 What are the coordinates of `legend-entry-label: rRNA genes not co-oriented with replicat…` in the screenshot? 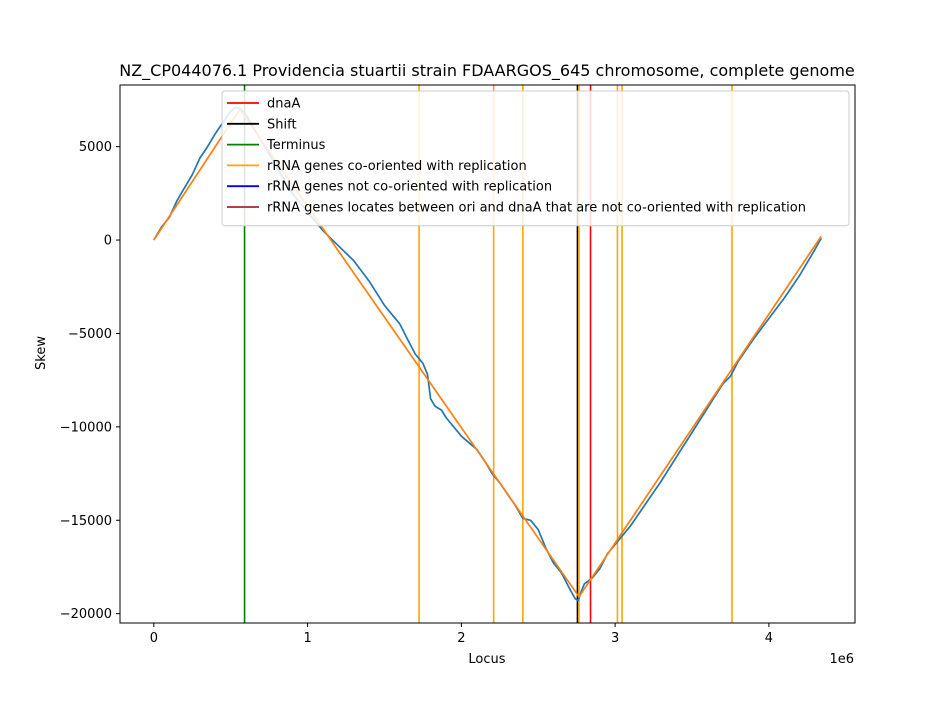 It's located at (409, 187).